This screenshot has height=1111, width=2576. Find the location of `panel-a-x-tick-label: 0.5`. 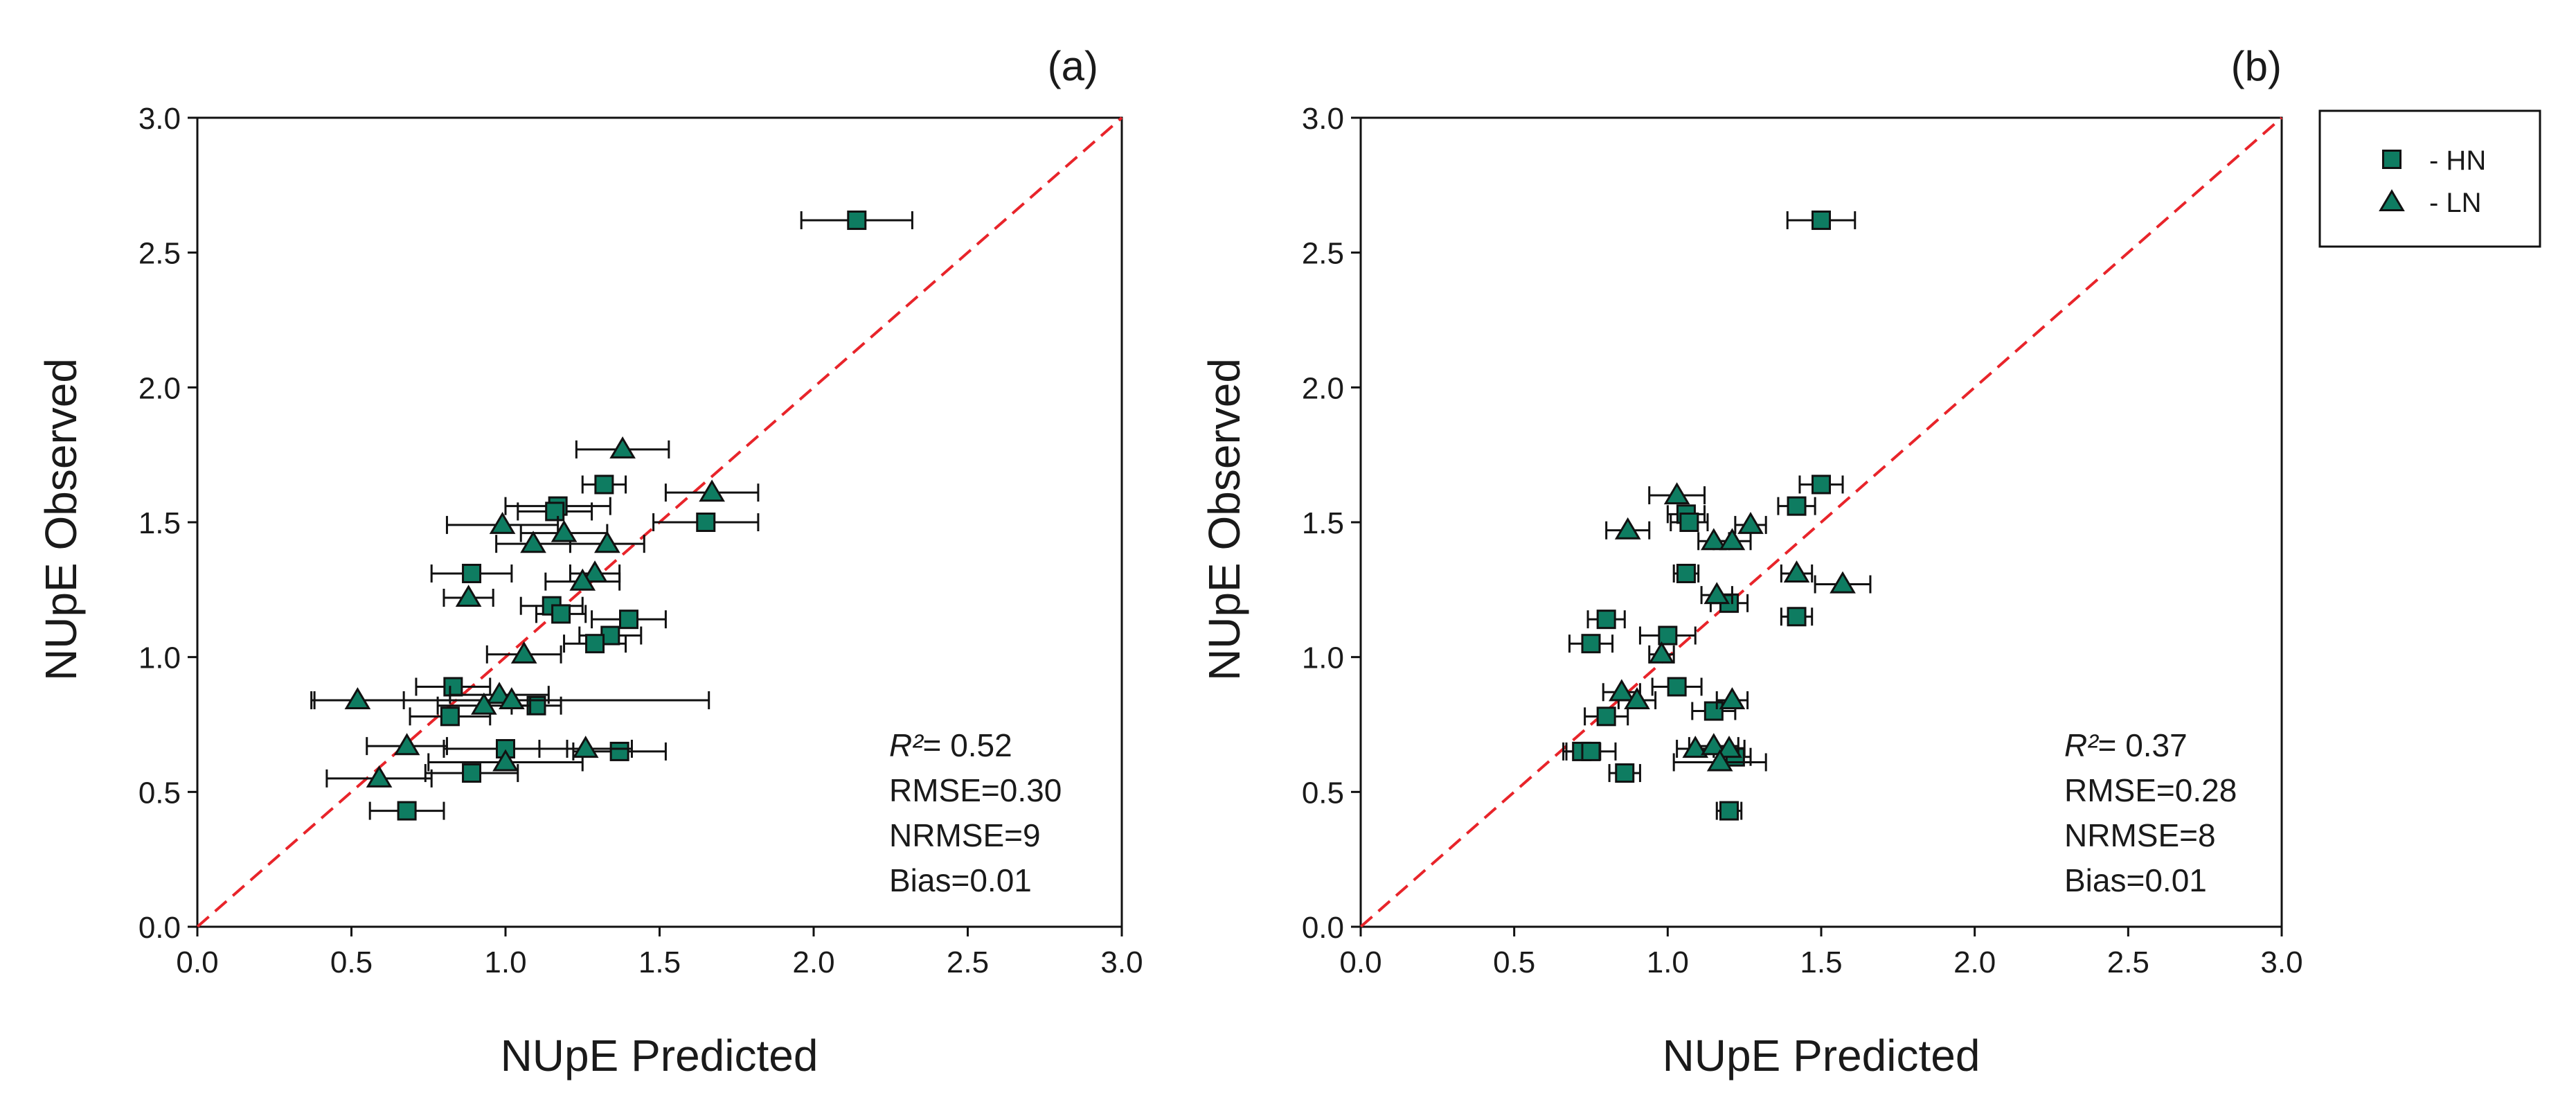

panel-a-x-tick-label: 0.5 is located at coordinates (351, 962).